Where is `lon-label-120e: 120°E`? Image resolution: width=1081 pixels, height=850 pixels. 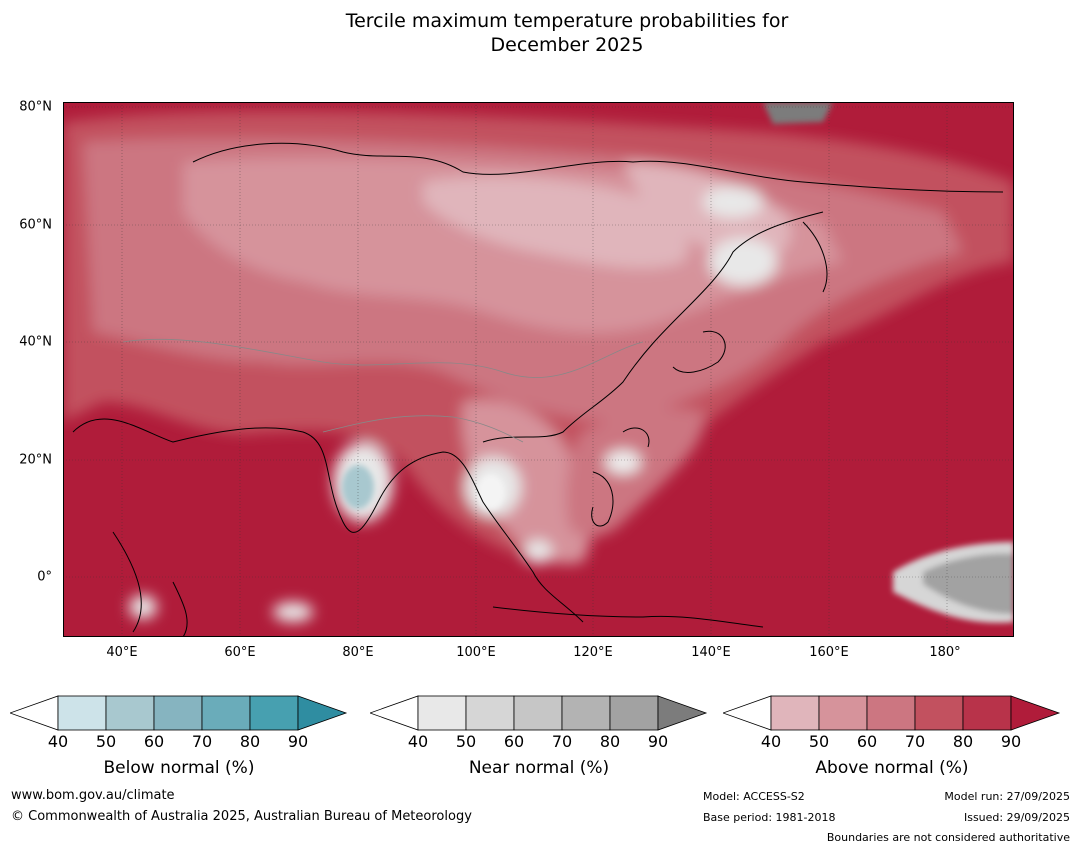
lon-label-120e: 120°E is located at coordinates (593, 652).